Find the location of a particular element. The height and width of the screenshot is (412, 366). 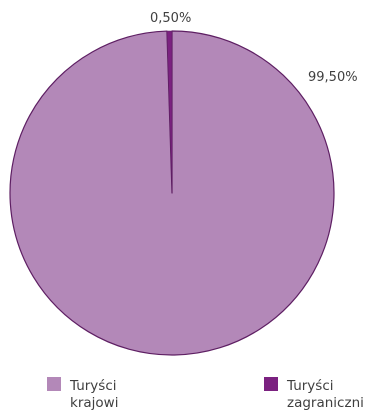

data-label-turysci-krajowi: 99,50% is located at coordinates (333, 77).